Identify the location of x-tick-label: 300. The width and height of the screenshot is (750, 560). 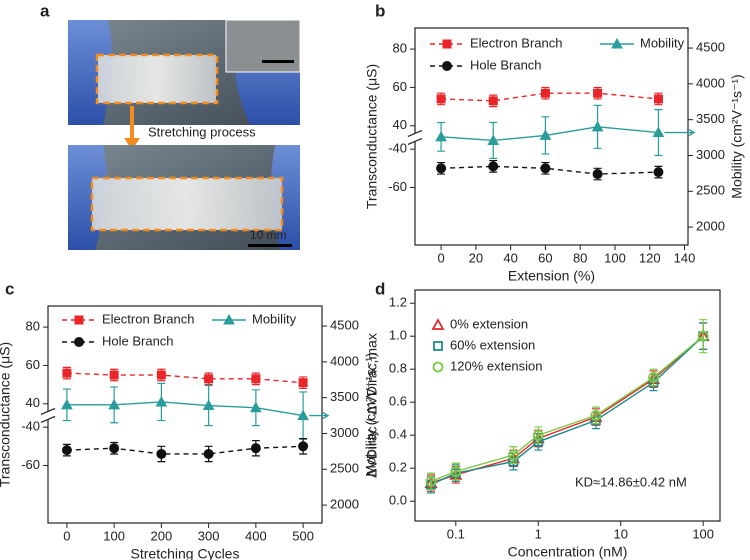
(209, 535).